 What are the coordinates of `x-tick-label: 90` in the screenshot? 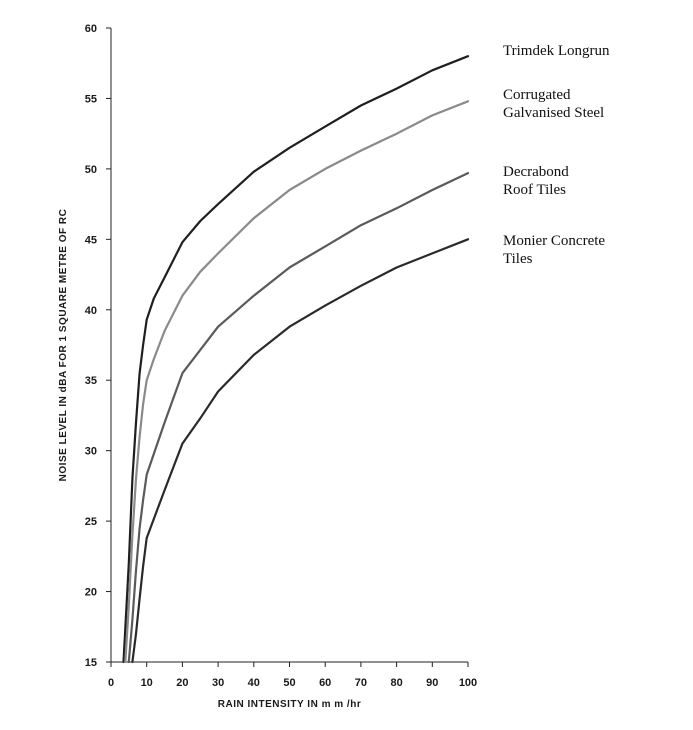 It's located at (432, 683).